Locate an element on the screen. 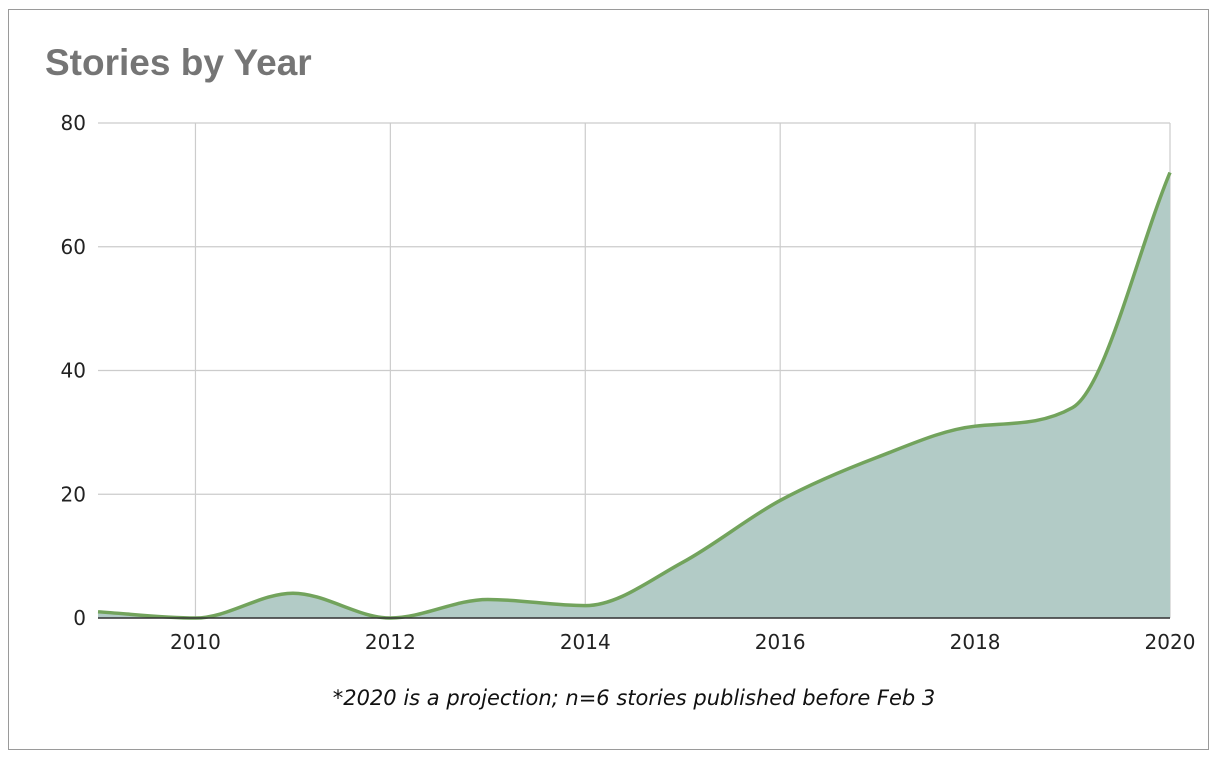 The width and height of the screenshot is (1224, 766). x-tick-label: 2020 is located at coordinates (1170, 642).